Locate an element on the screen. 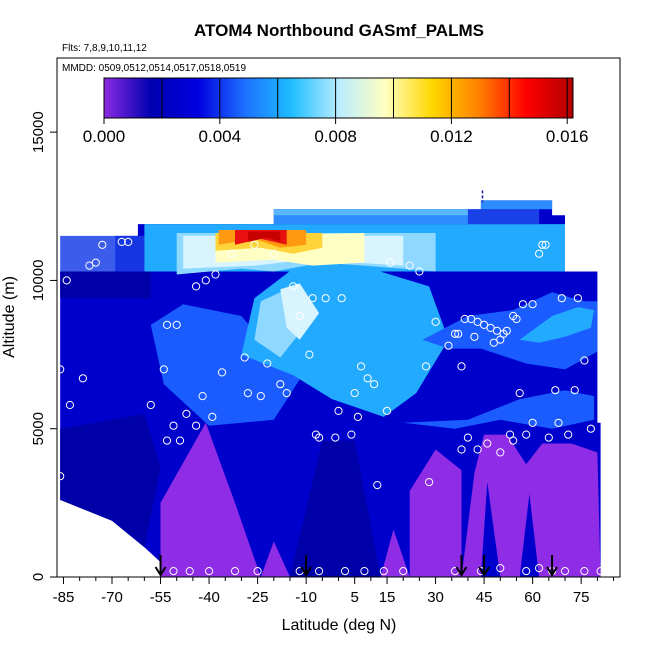 This screenshot has height=650, width=650. x-tick-label--40: -40 is located at coordinates (209, 597).